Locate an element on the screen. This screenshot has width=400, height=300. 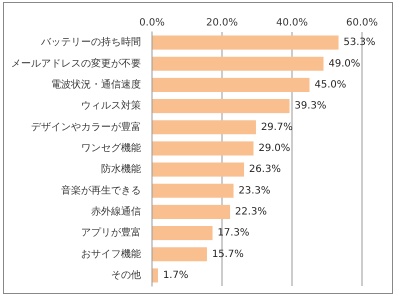
y-tick-label: 赤外線通信 is located at coordinates (116, 212).